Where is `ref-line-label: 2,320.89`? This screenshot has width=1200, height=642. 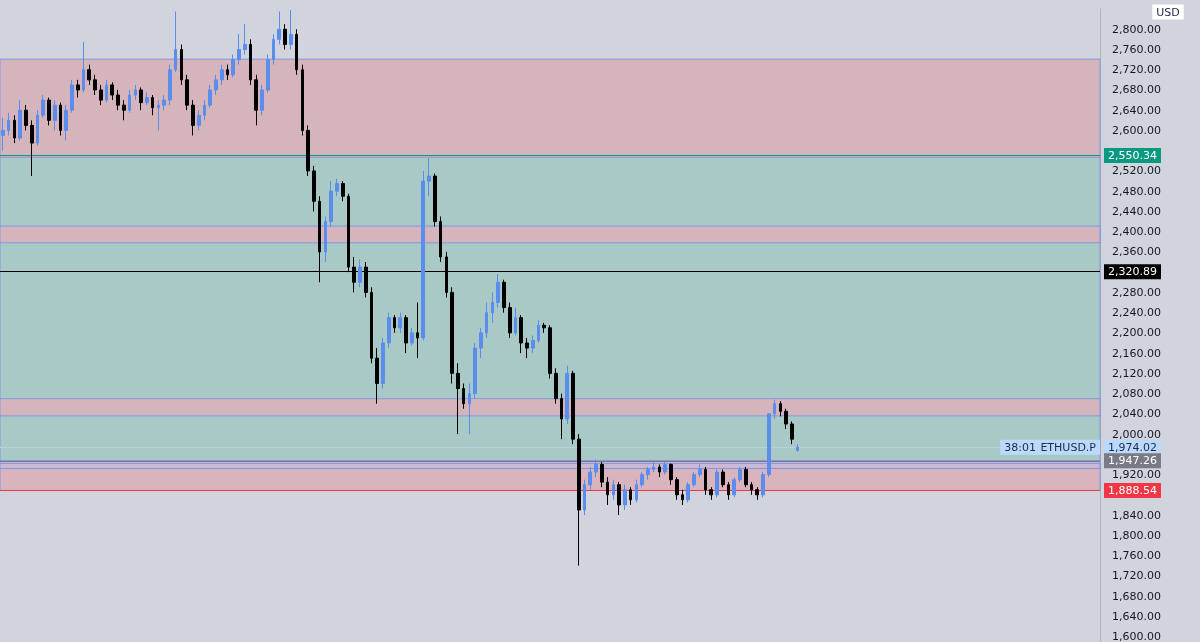 ref-line-label: 2,320.89 is located at coordinates (1132, 272).